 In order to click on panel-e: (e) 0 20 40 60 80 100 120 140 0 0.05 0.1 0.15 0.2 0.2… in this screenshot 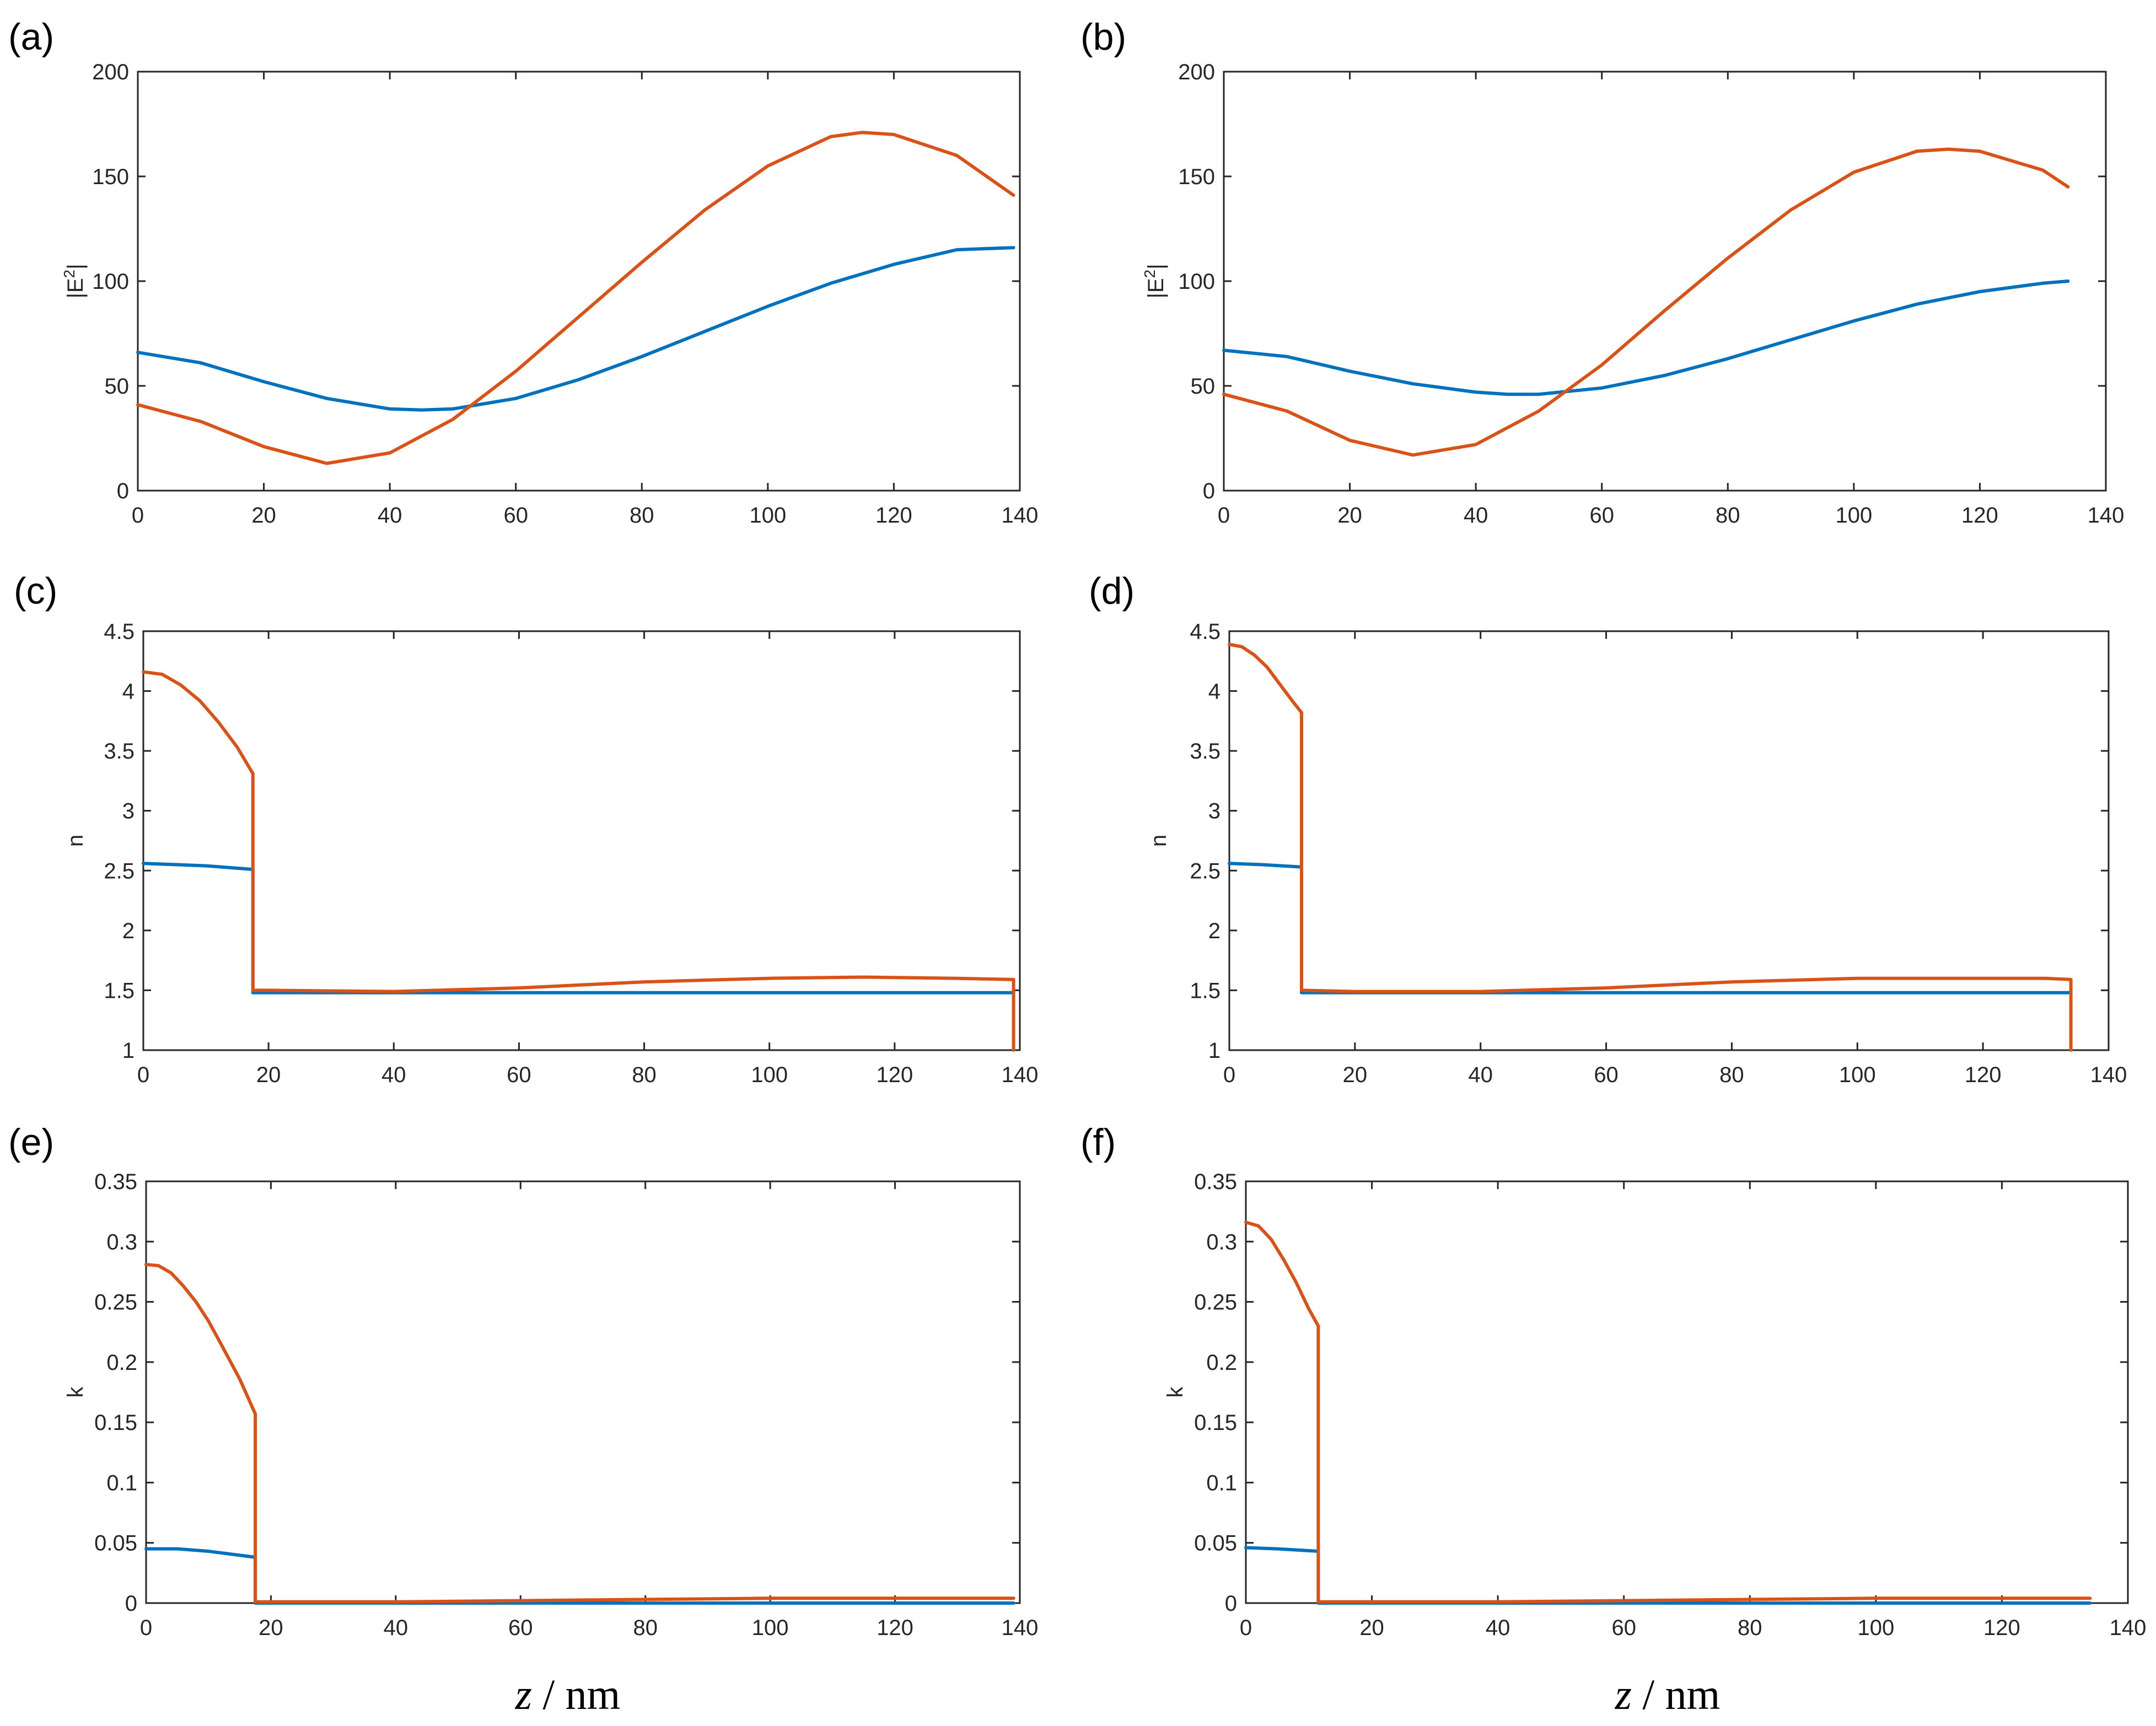, I will do `click(523, 1380)`.